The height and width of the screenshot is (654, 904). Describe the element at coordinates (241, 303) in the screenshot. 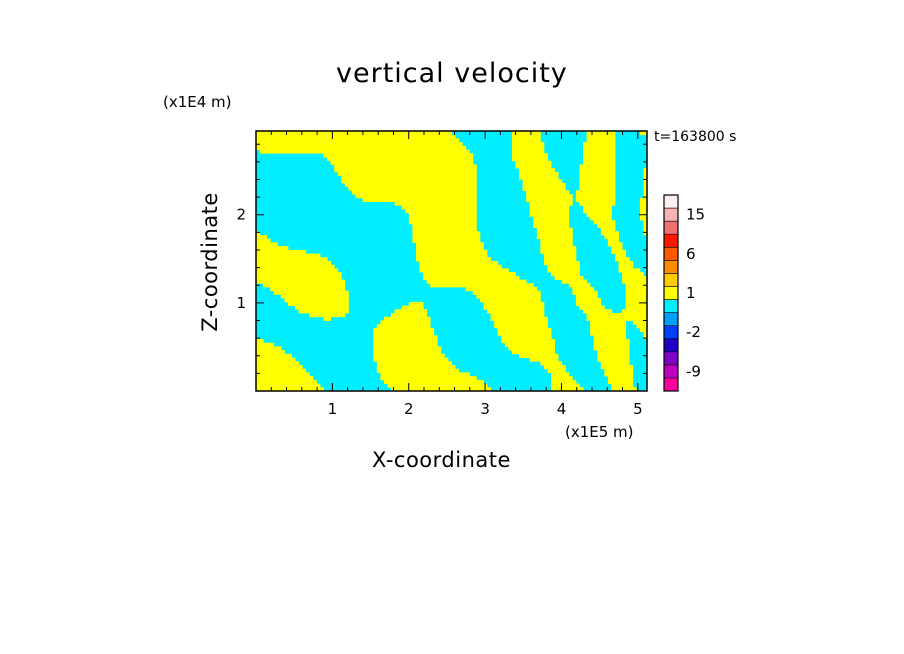

I see `y-tick-label: 1` at that location.